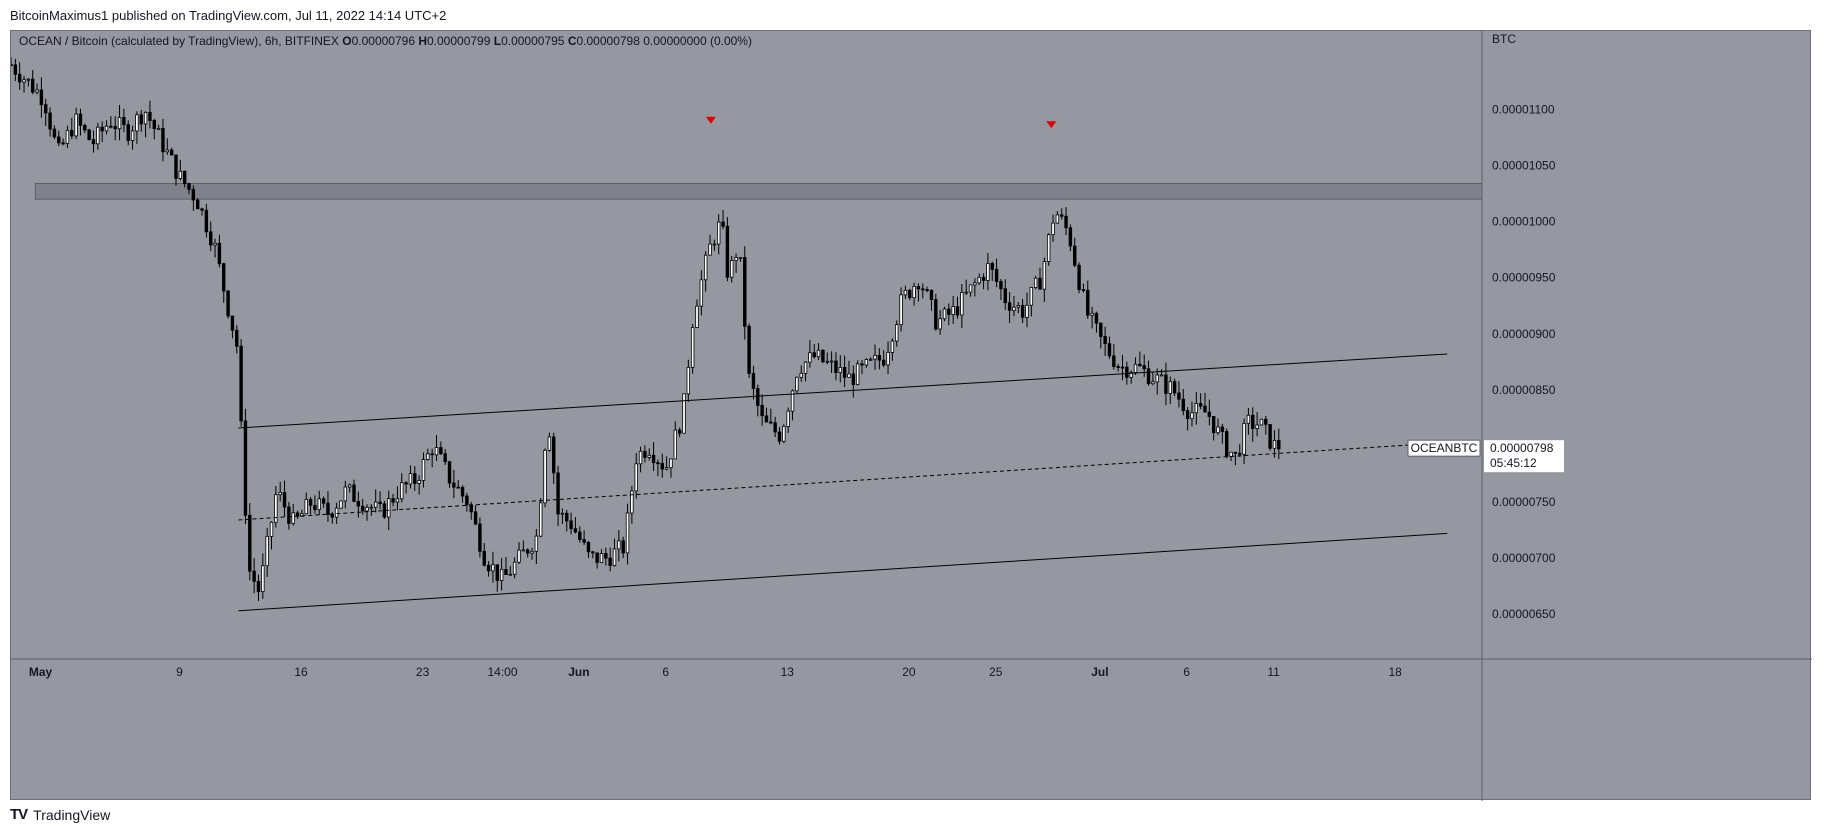 The height and width of the screenshot is (836, 1824). What do you see at coordinates (534, 41) in the screenshot?
I see `legend-part: 0.00000795` at bounding box center [534, 41].